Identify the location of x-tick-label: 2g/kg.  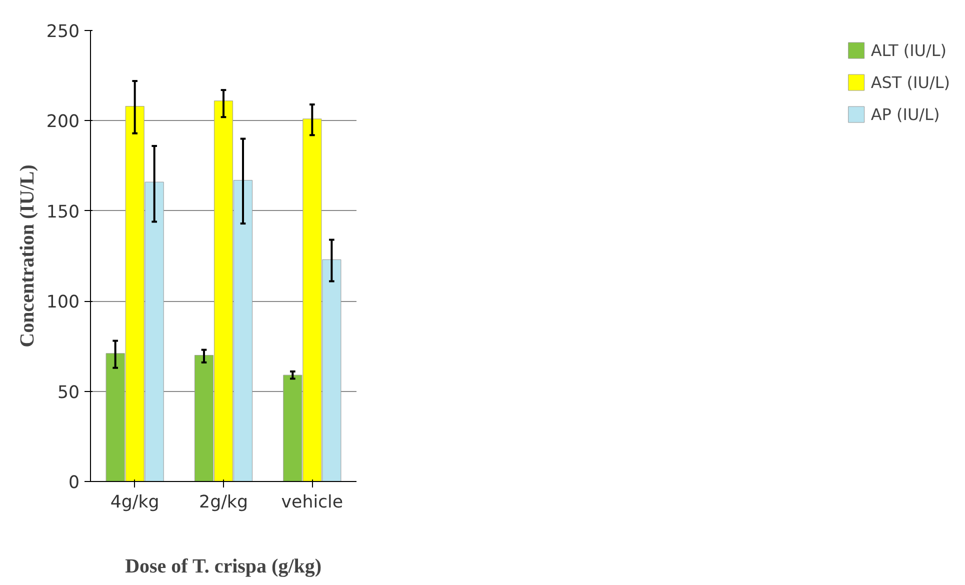
(223, 502).